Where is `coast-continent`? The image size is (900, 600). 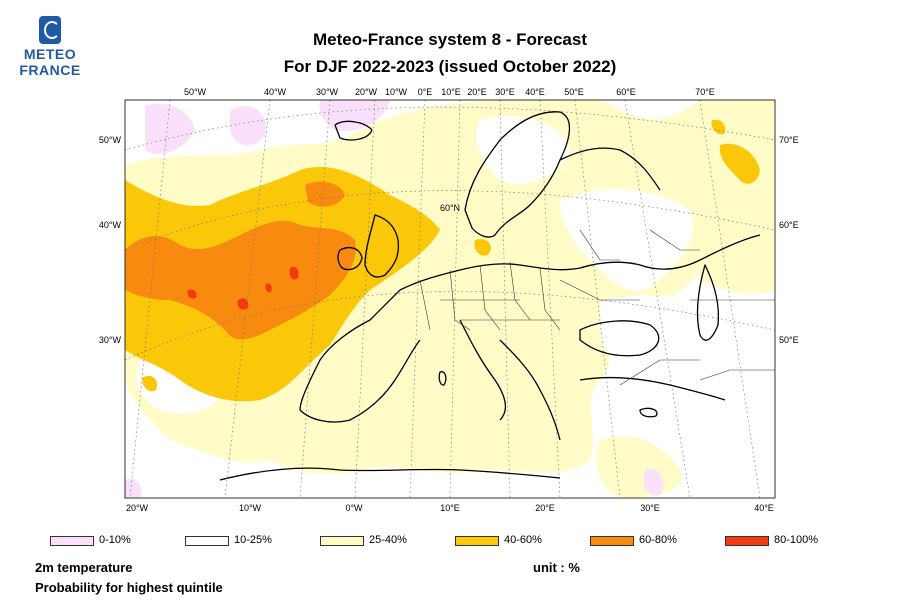
coast-continent is located at coordinates (580, 262).